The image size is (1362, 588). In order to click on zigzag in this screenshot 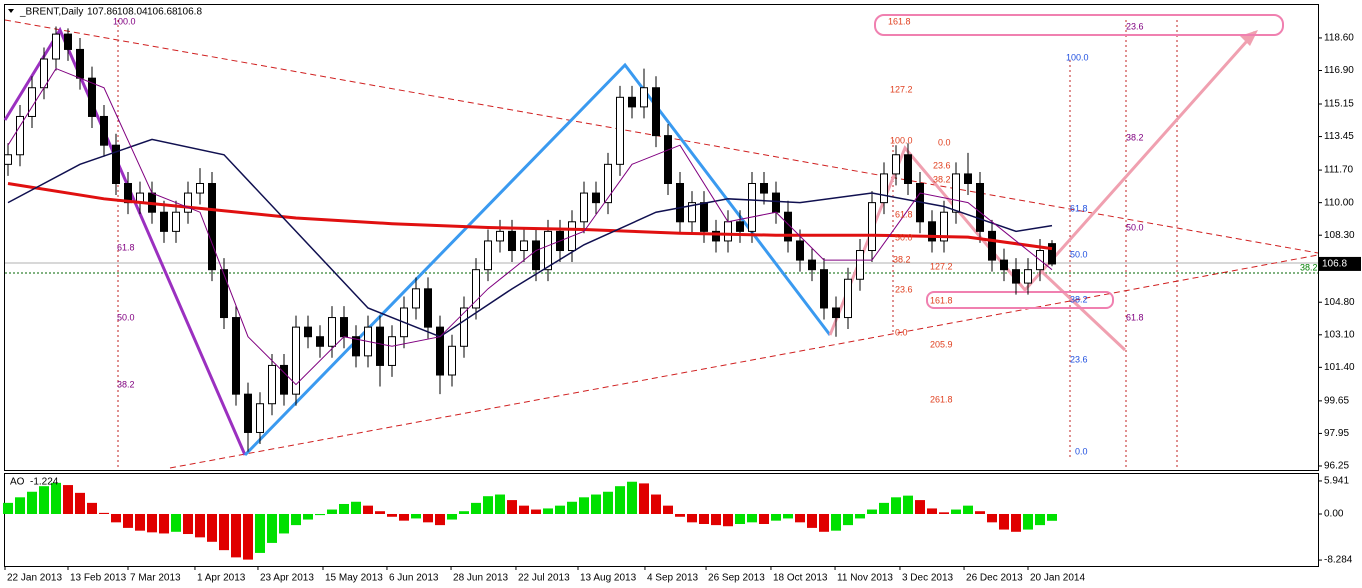, I will do `click(125, 241)`.